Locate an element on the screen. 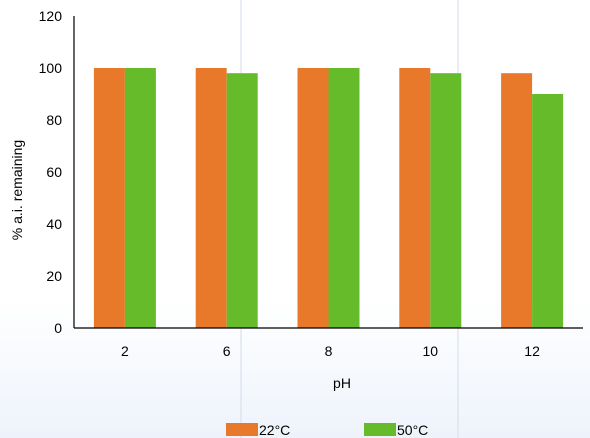 The height and width of the screenshot is (438, 590). x-tick-label: 8 is located at coordinates (329, 351).